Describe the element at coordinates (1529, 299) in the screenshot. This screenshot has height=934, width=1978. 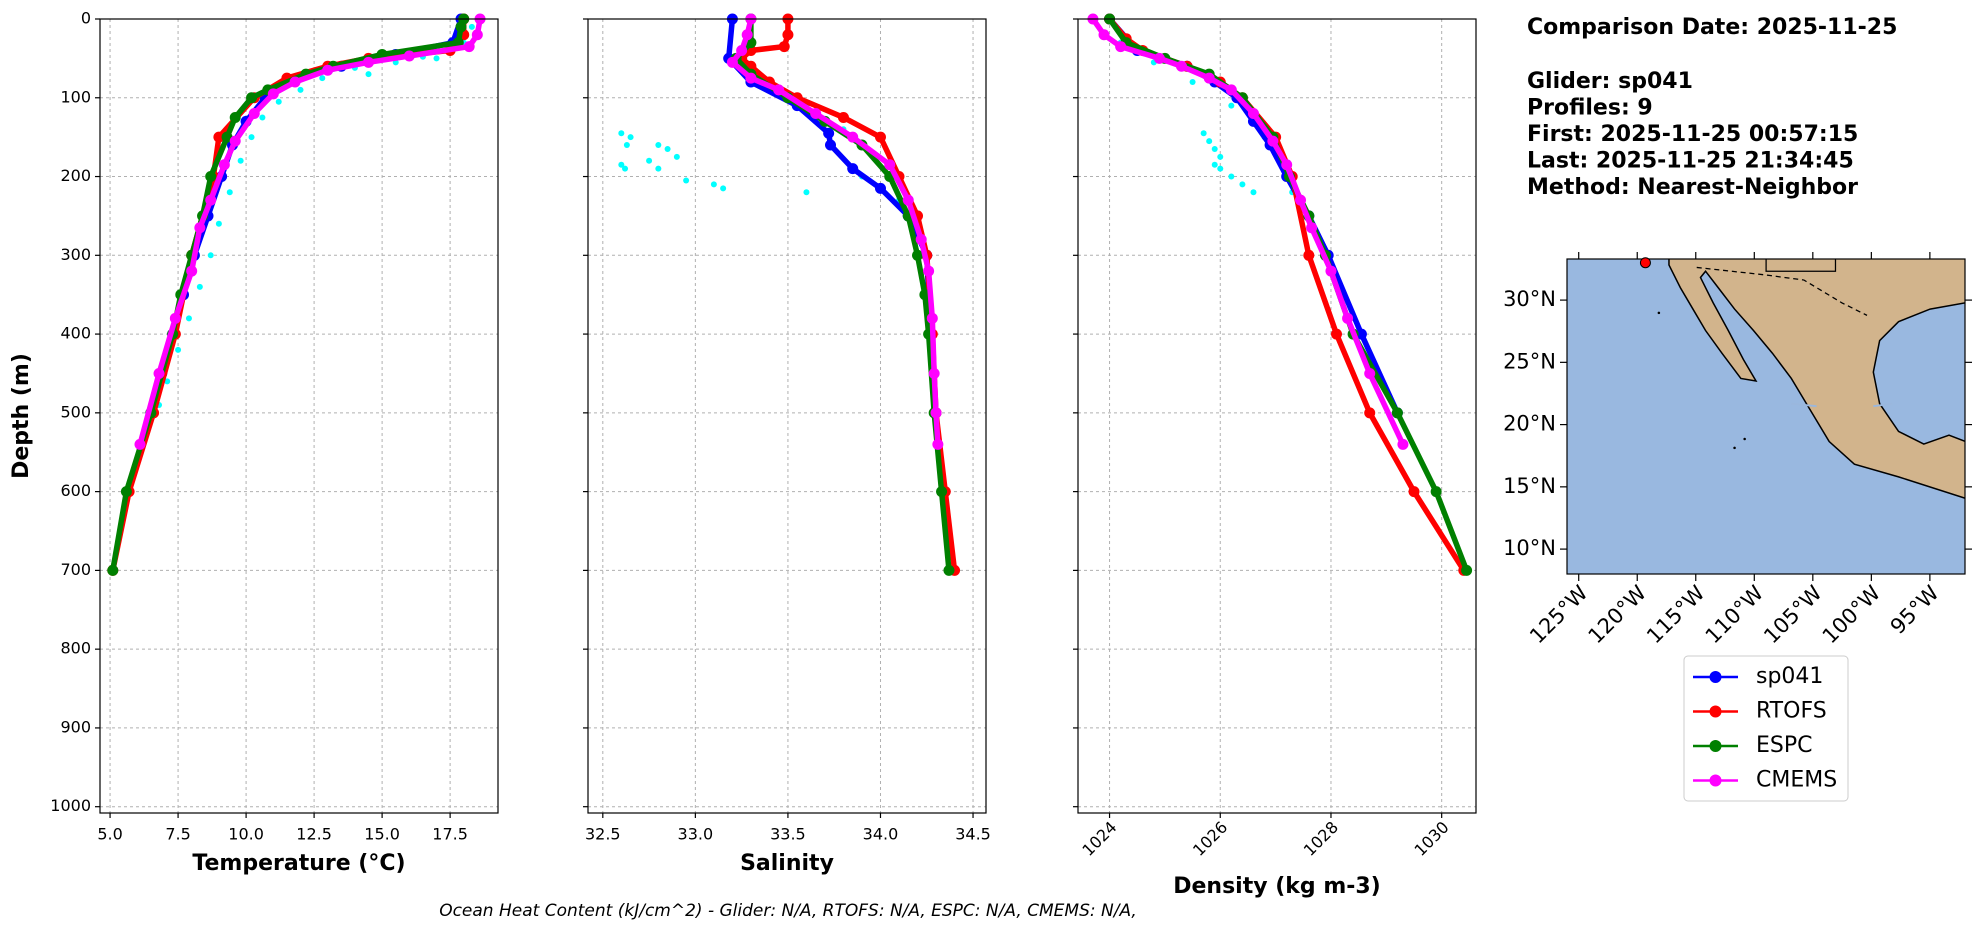
I see `map-y-tick-label: 30°N` at that location.